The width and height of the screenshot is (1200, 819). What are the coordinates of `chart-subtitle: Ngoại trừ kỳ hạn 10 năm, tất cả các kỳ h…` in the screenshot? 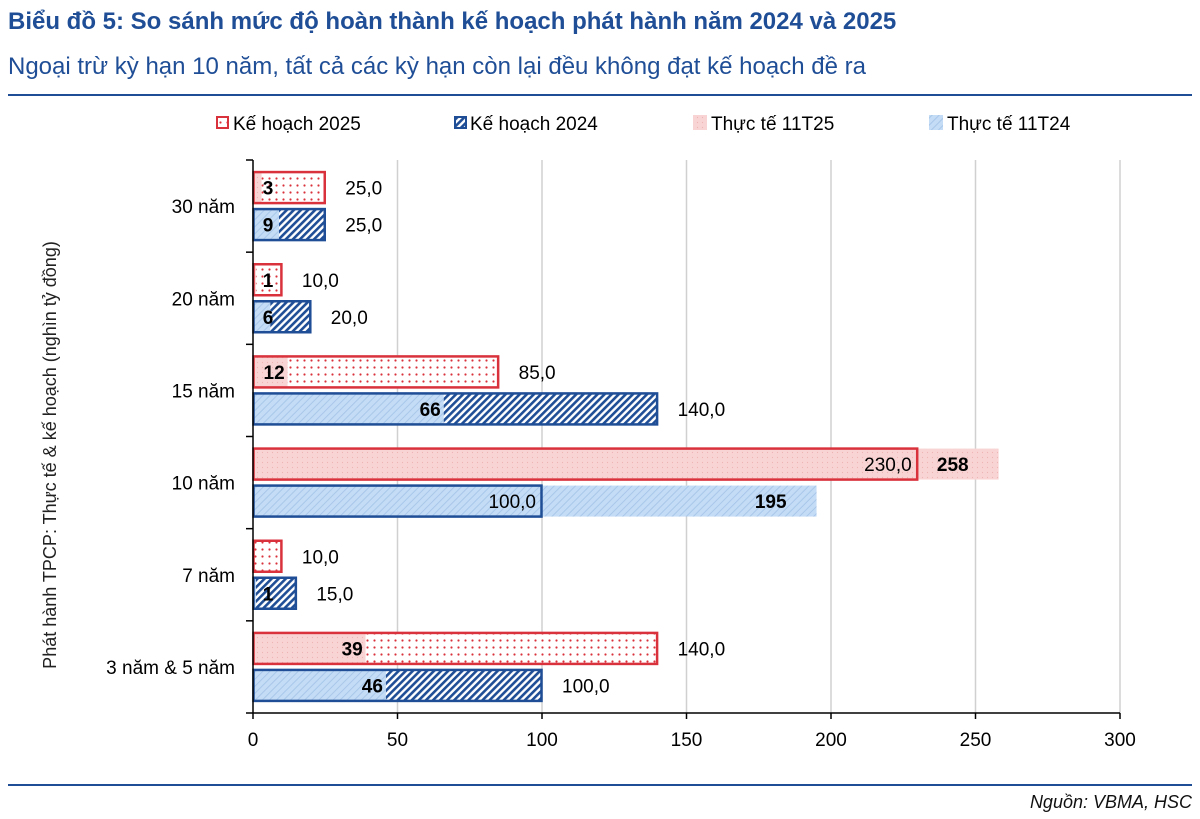 It's located at (437, 66).